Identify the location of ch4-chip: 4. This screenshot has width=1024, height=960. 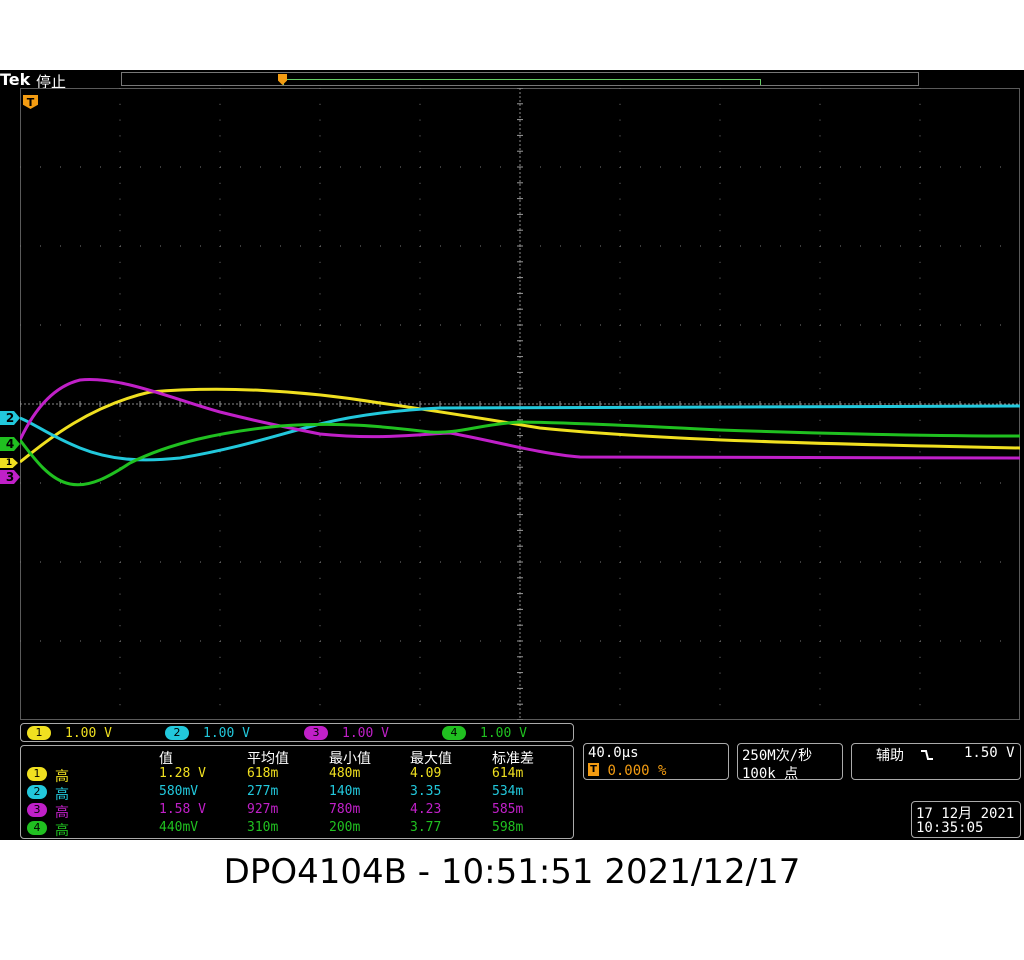
(454, 733).